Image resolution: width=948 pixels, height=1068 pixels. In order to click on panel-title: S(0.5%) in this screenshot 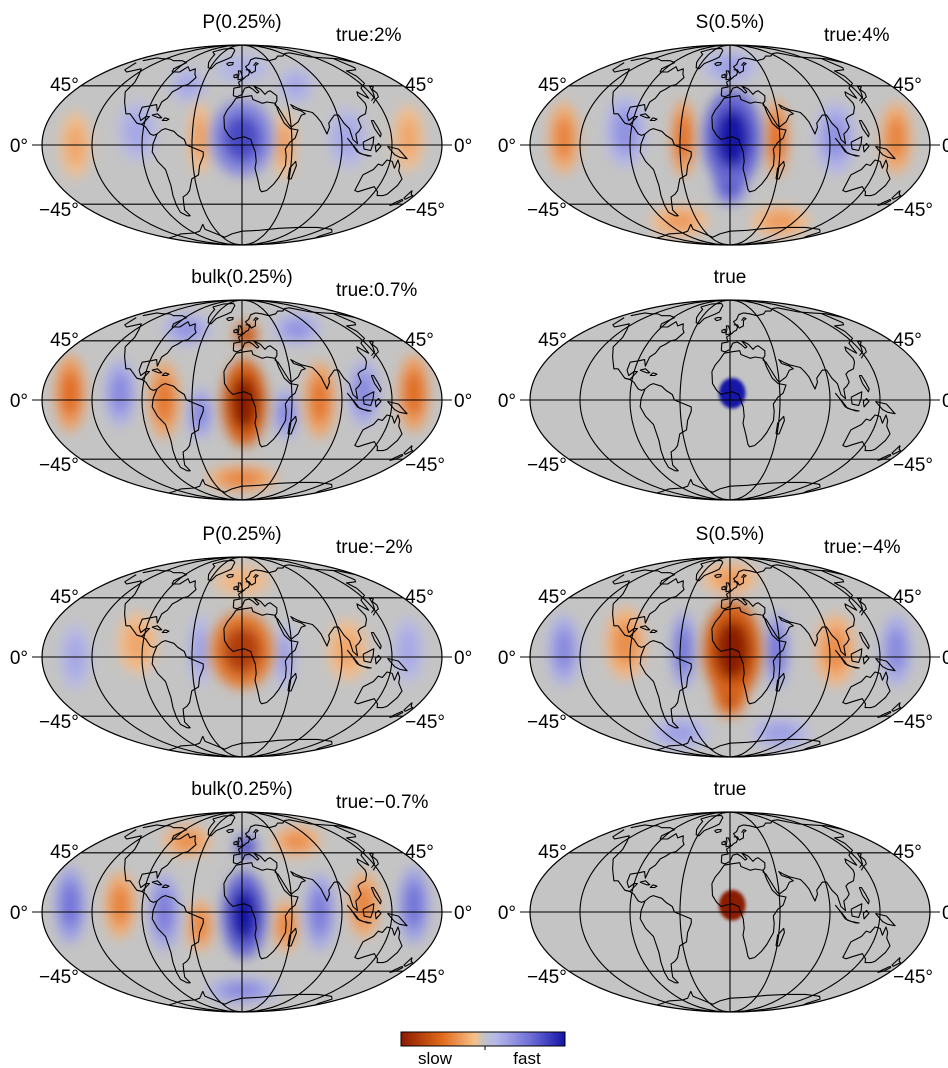, I will do `click(730, 22)`.